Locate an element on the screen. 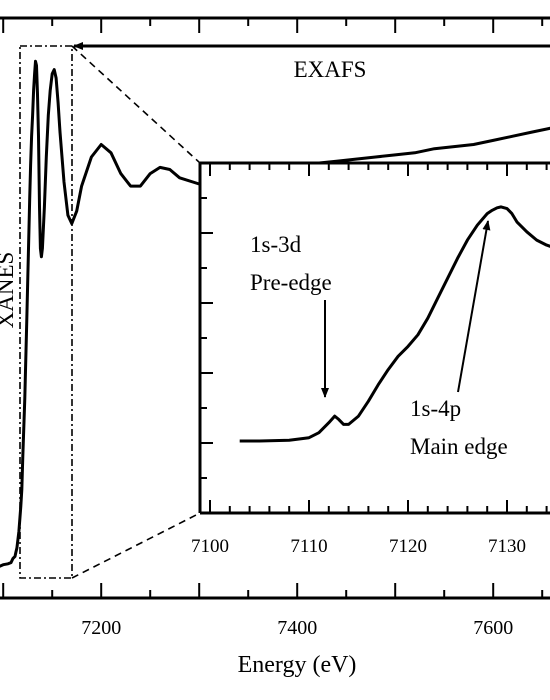  inset-x-tick-label: 7110 is located at coordinates (308, 546).